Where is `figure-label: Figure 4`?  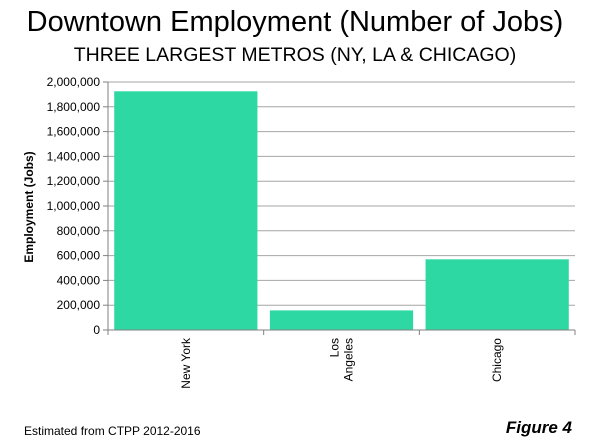 figure-label: Figure 4 is located at coordinates (538, 427).